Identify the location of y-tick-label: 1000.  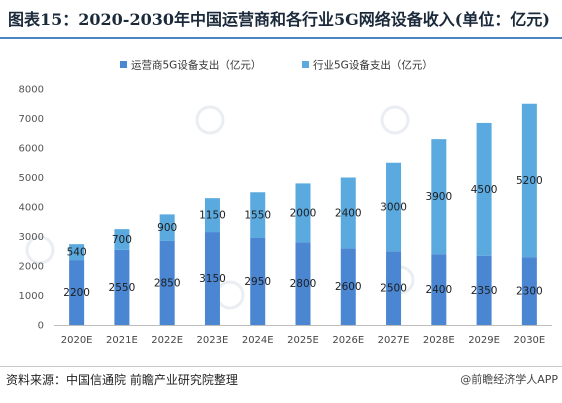
(31, 296).